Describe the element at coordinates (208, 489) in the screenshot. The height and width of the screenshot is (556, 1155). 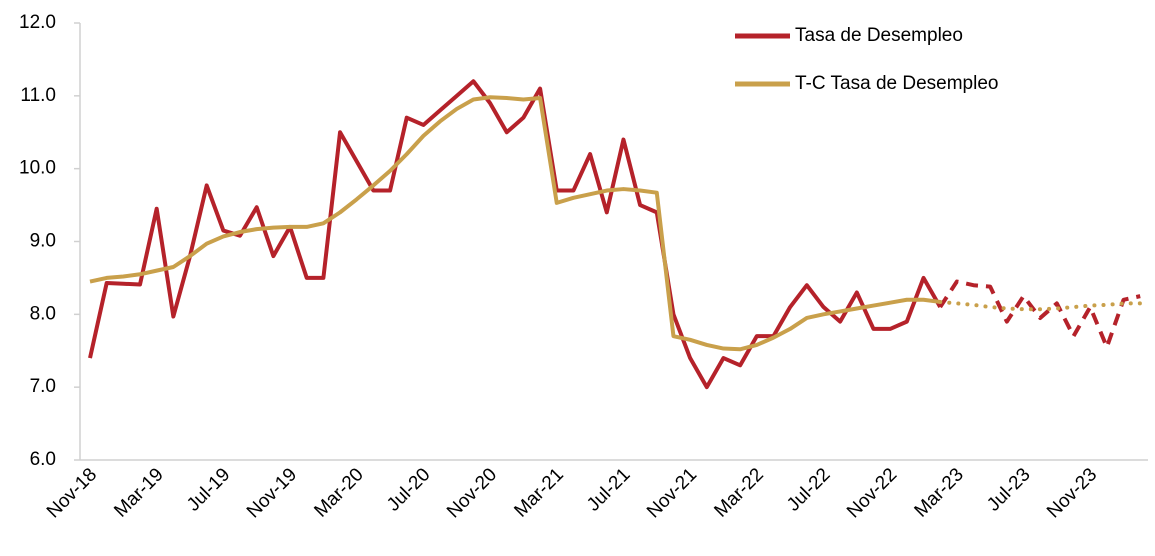
I see `x-tick-label: Jul-19` at that location.